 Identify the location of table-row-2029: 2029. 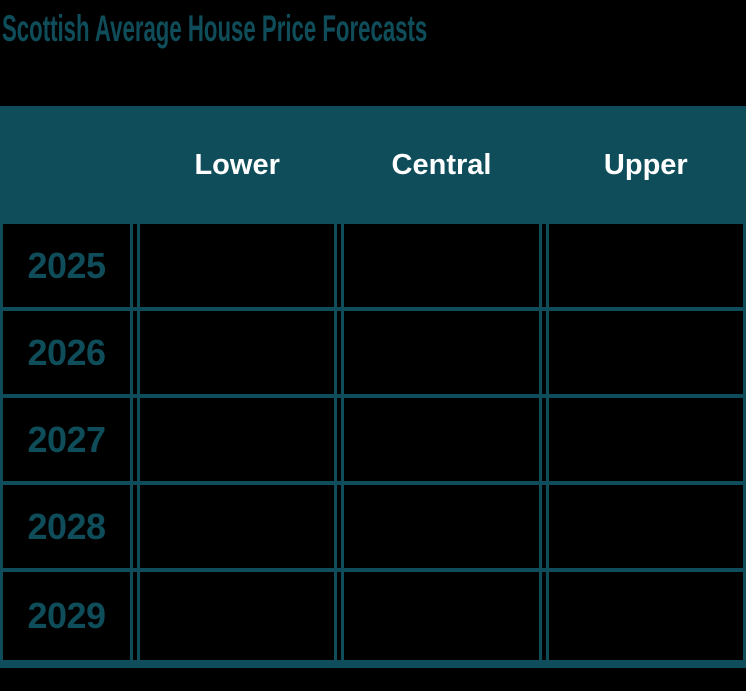
(373, 620).